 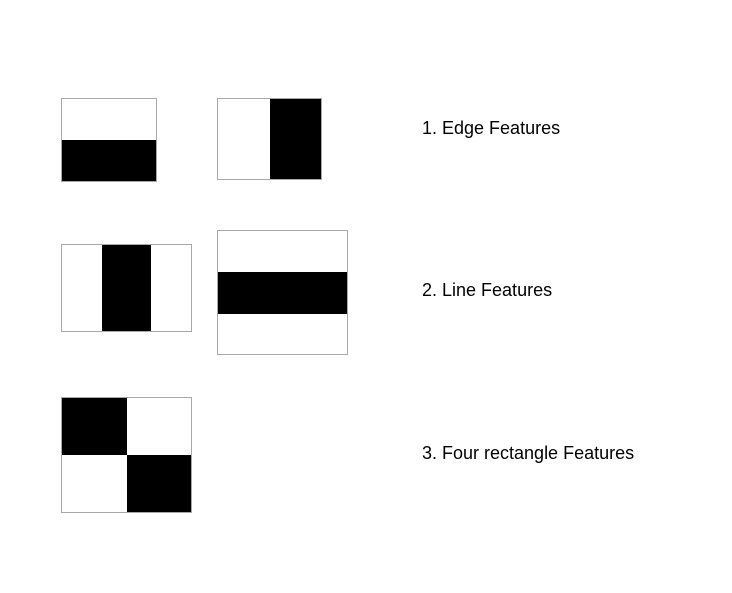 What do you see at coordinates (109, 160) in the screenshot?
I see `edge-feature-horizontal-dark-half` at bounding box center [109, 160].